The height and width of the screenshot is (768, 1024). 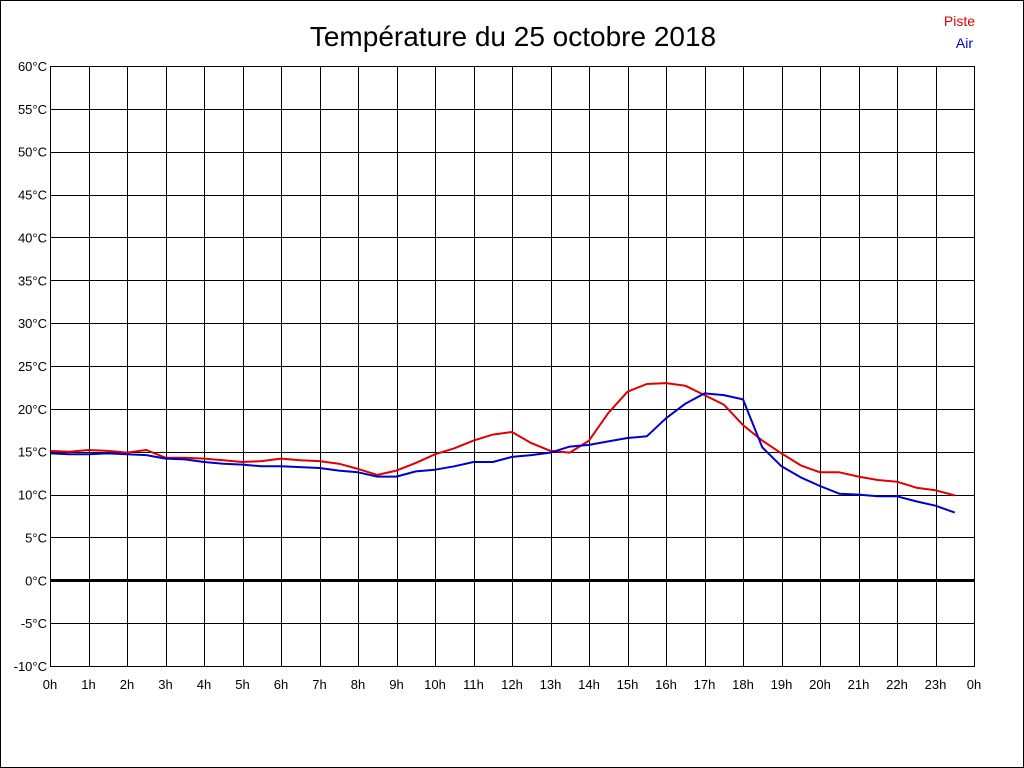 What do you see at coordinates (36, 537) in the screenshot?
I see `y-tick-label: 5°C` at bounding box center [36, 537].